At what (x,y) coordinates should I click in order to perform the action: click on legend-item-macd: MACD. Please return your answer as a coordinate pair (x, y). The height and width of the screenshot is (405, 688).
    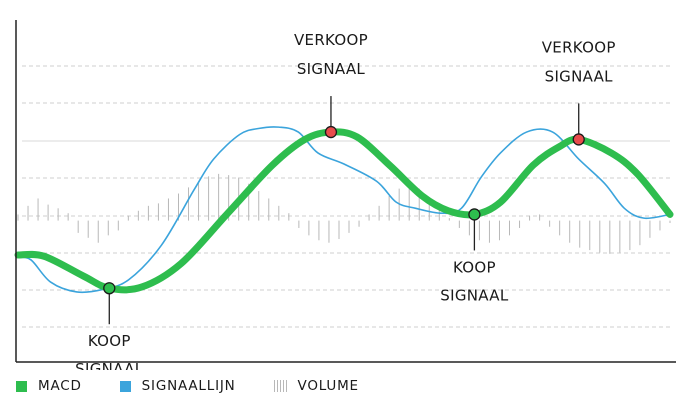
    Looking at the image, I should click on (49, 386).